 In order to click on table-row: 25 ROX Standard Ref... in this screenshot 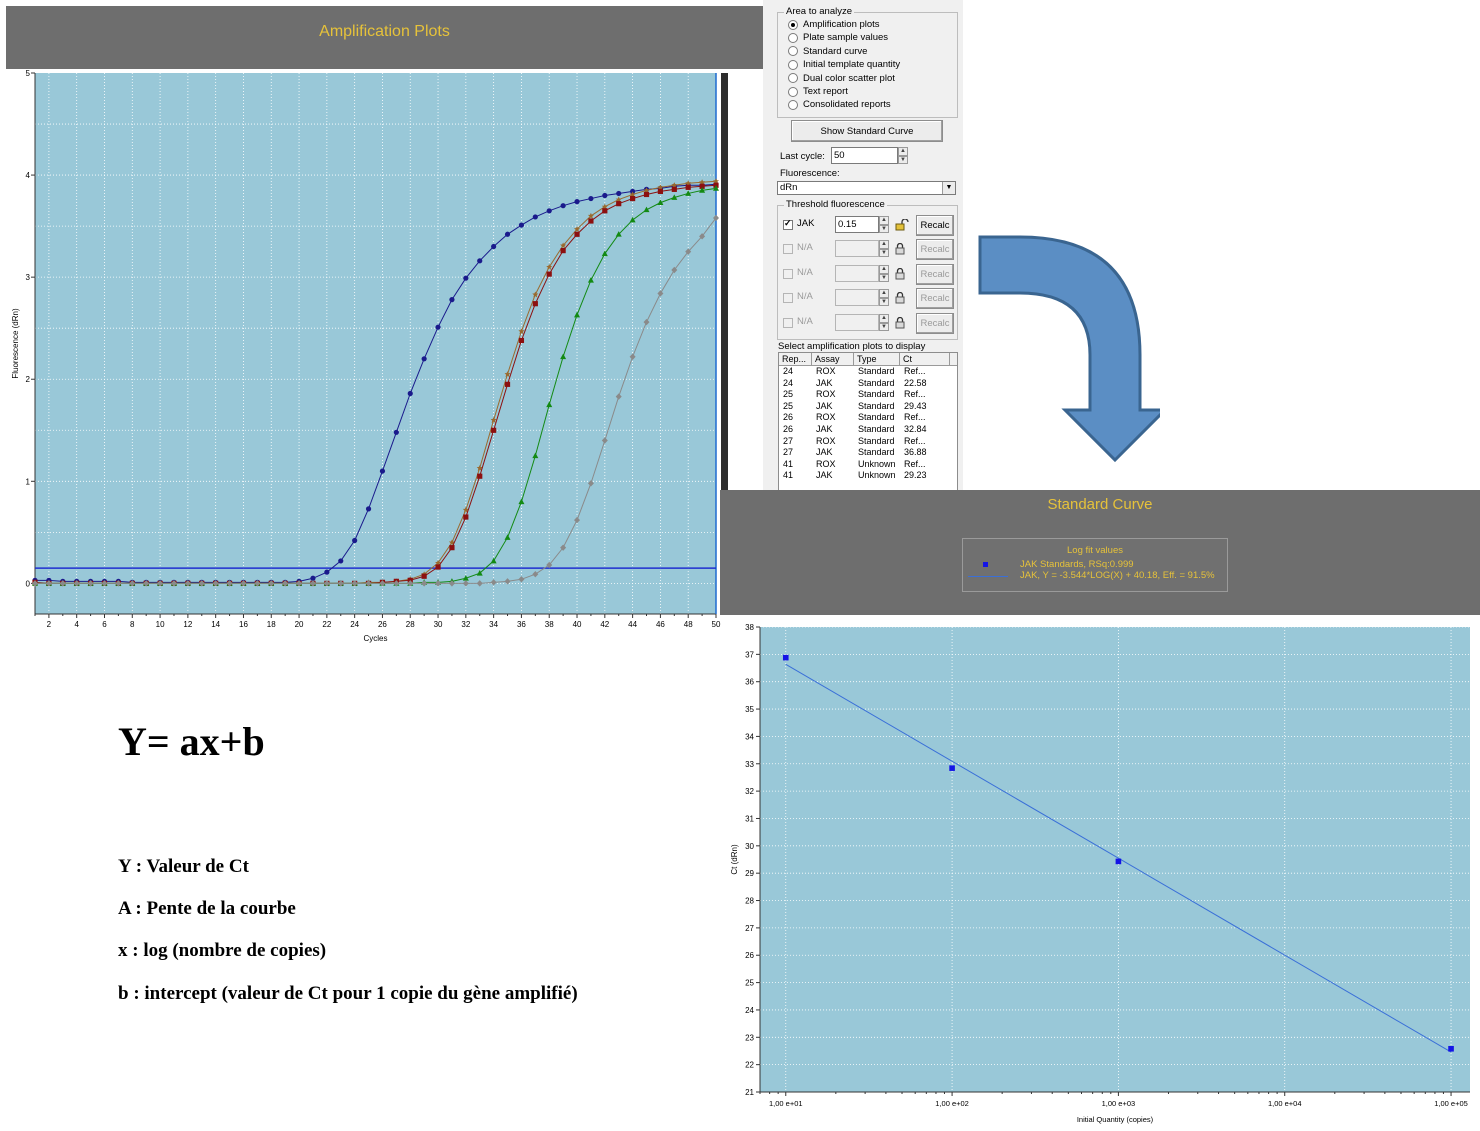, I will do `click(868, 395)`.